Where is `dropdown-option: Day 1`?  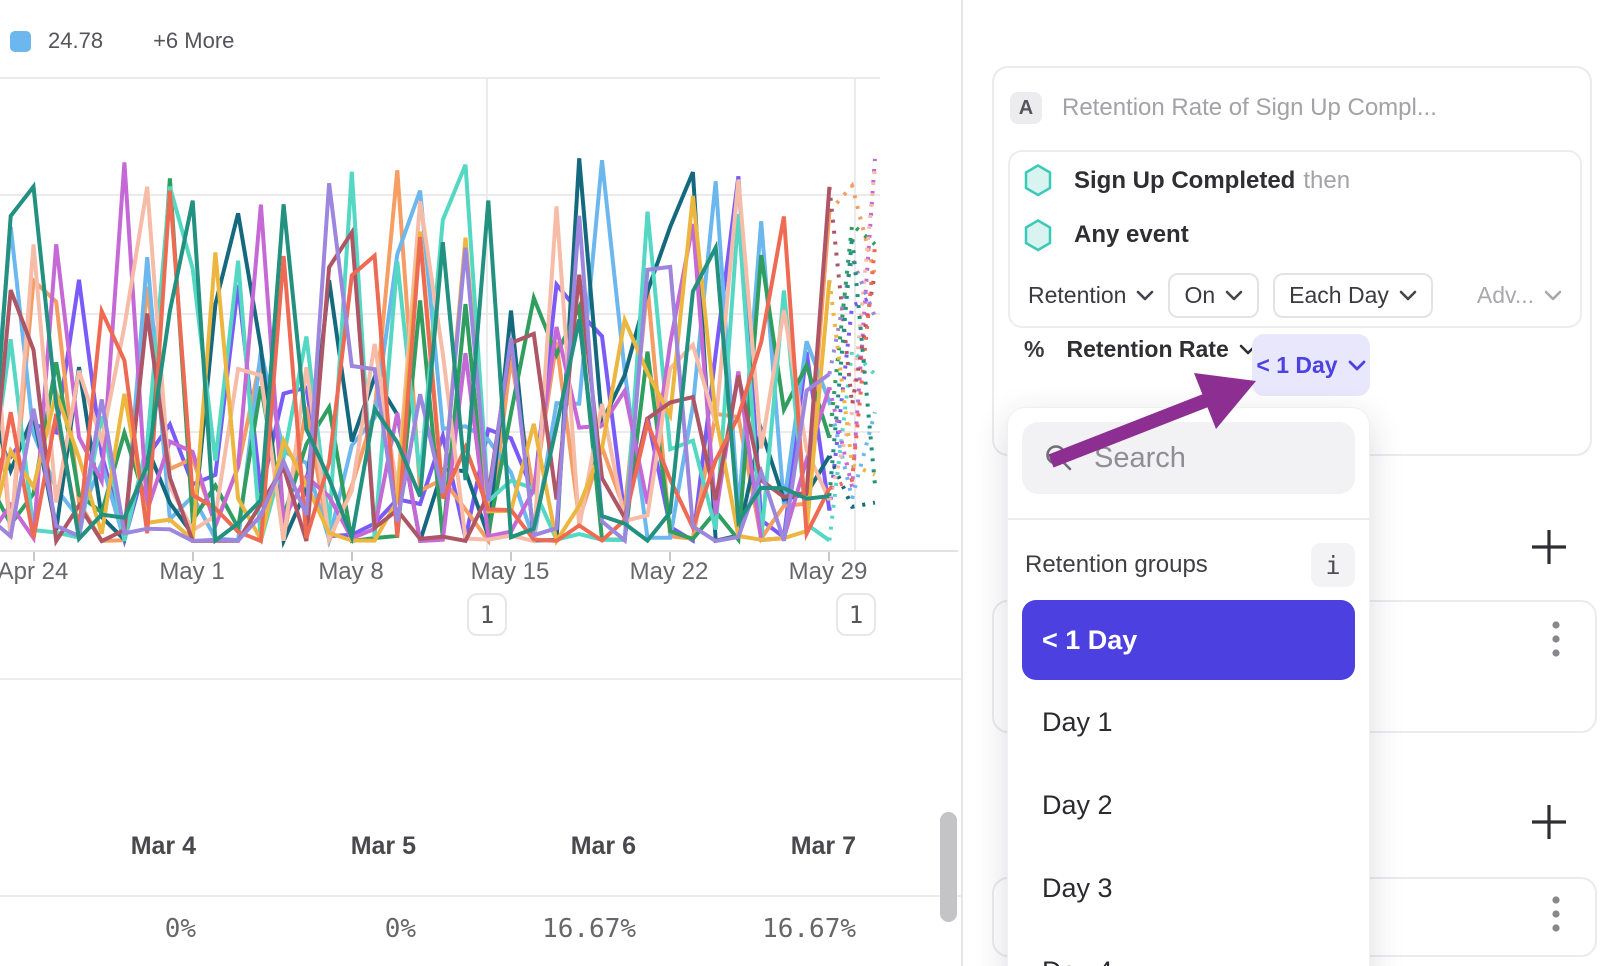 dropdown-option: Day 1 is located at coordinates (1077, 722).